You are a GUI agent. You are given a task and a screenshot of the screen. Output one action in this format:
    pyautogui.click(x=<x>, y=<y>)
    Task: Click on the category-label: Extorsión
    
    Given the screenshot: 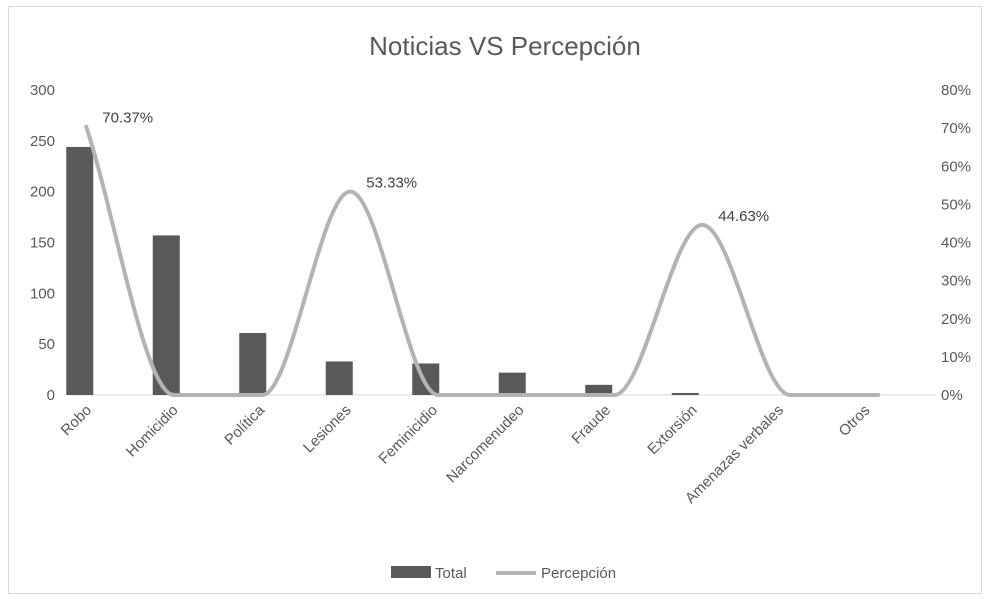 What is the action you would take?
    pyautogui.click(x=672, y=430)
    